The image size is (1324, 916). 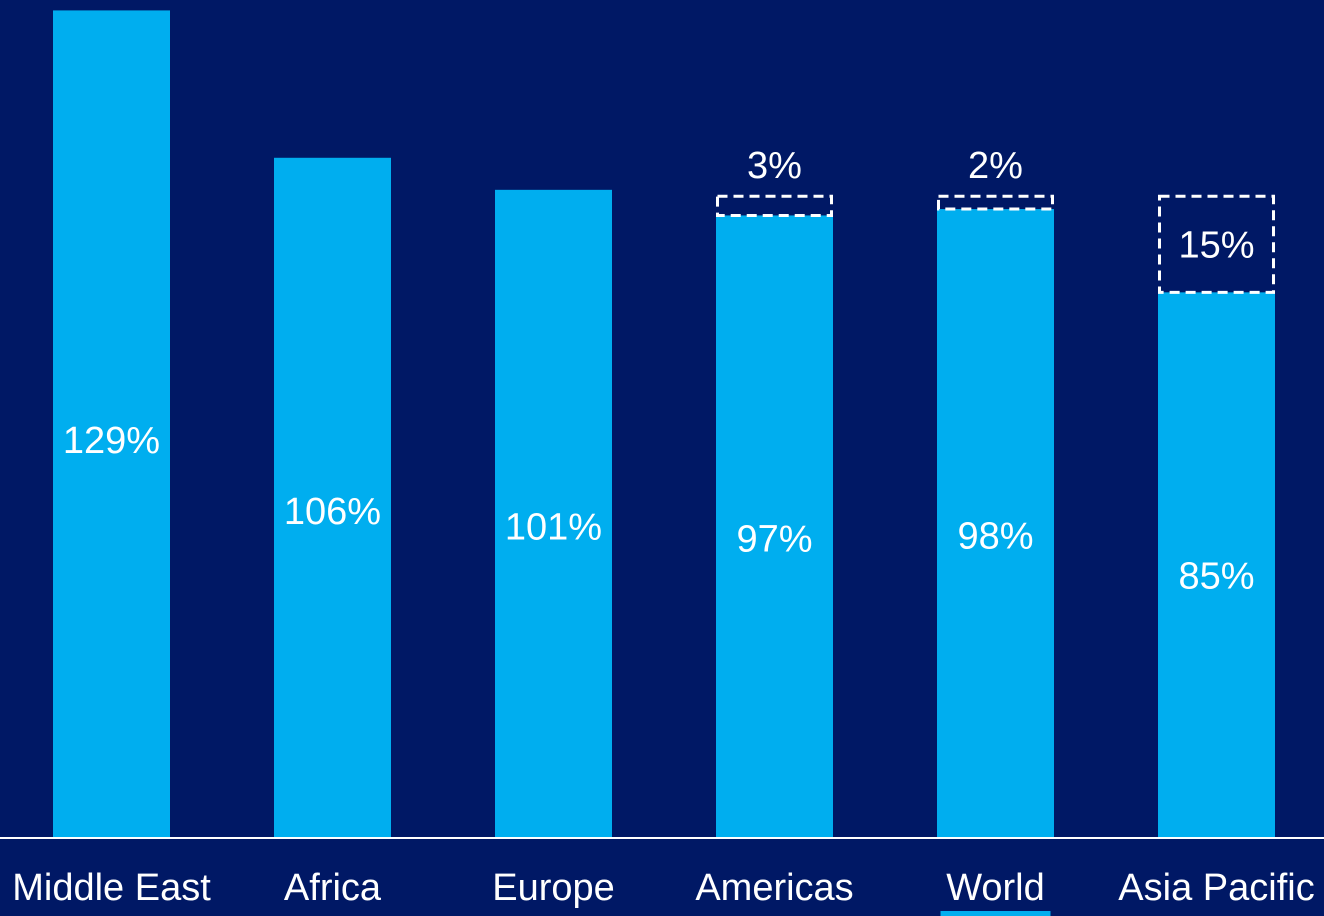 What do you see at coordinates (774, 540) in the screenshot?
I see `bar-value-label: 97%` at bounding box center [774, 540].